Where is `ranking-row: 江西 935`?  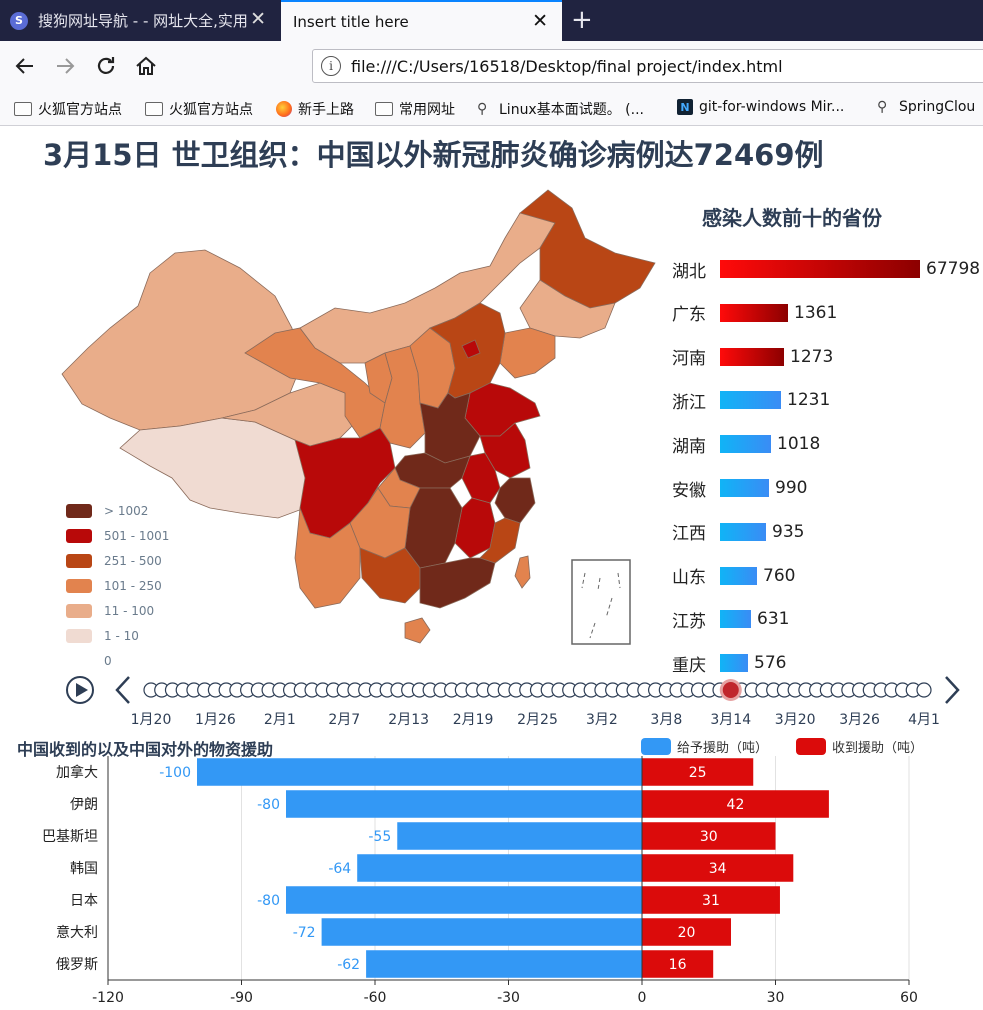
ranking-row: 江西 935 is located at coordinates (738, 532).